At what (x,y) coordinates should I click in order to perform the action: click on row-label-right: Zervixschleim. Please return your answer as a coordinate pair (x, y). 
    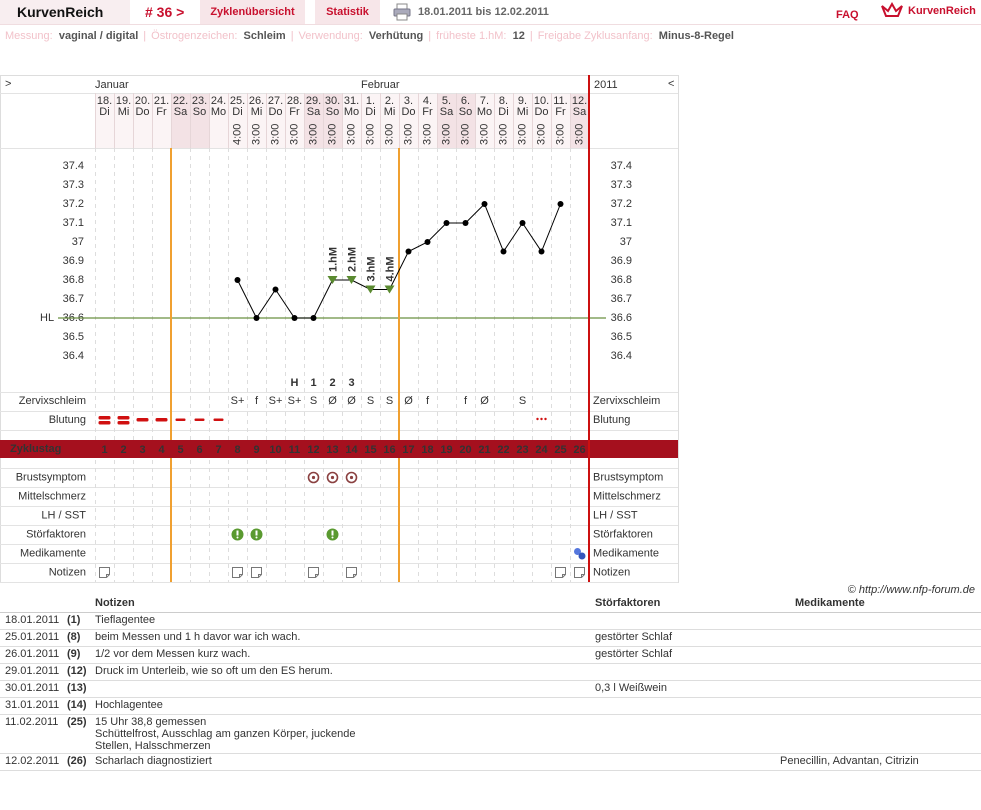
    Looking at the image, I should click on (626, 401).